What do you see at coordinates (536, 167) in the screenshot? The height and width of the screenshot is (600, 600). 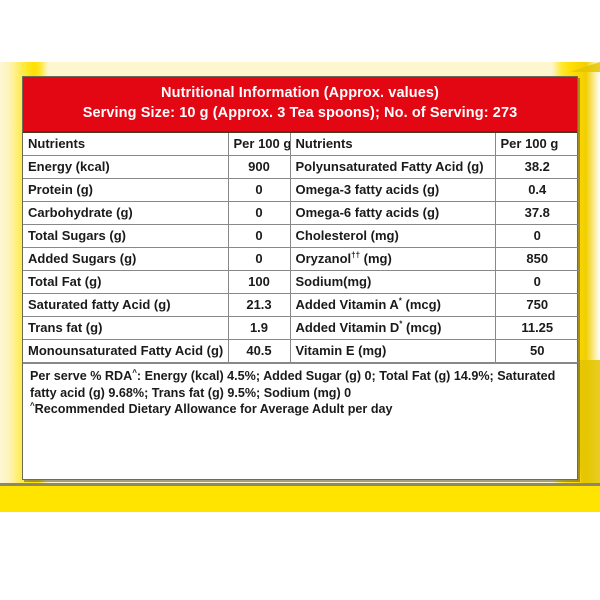 I see `nutrient-value-right-0: 38.2` at bounding box center [536, 167].